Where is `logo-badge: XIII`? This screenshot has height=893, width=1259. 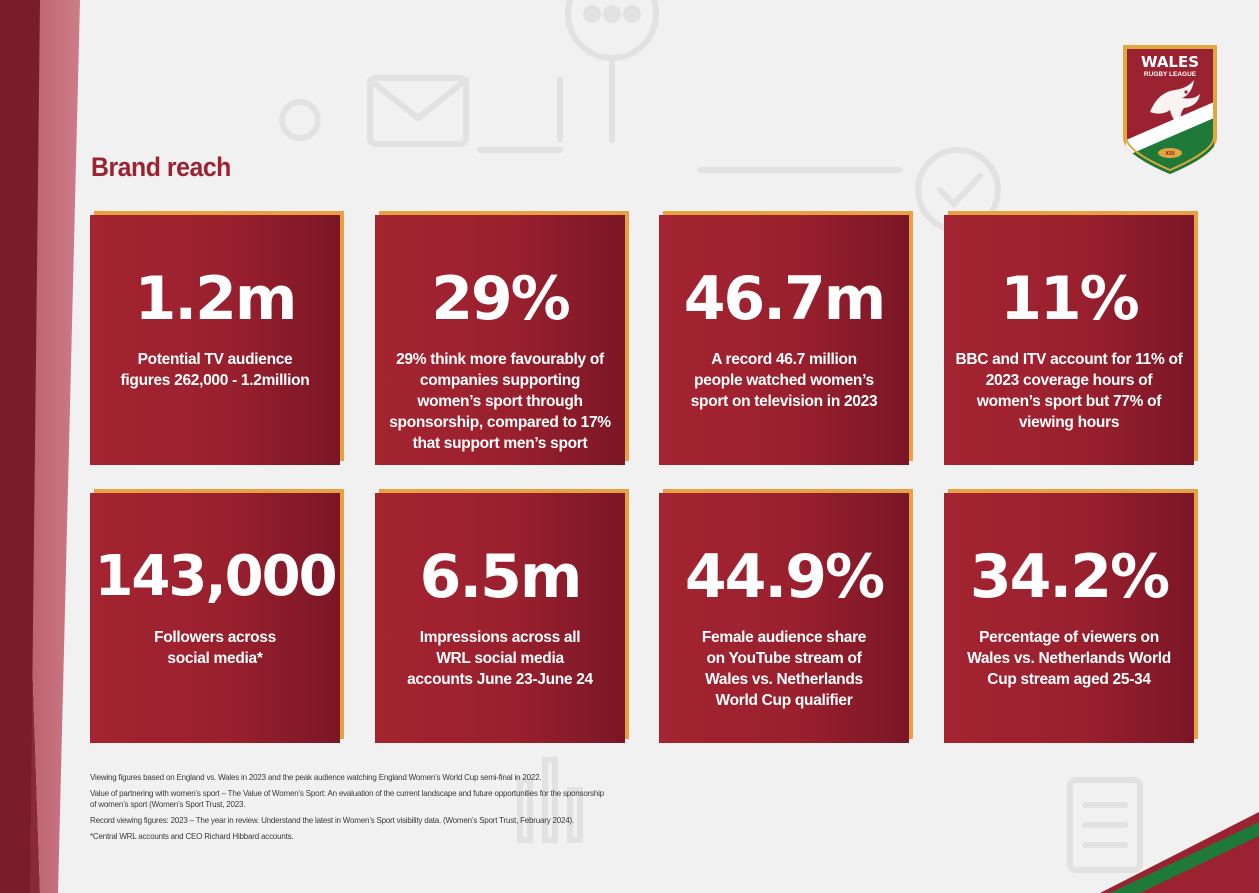
logo-badge: XIII is located at coordinates (1170, 154).